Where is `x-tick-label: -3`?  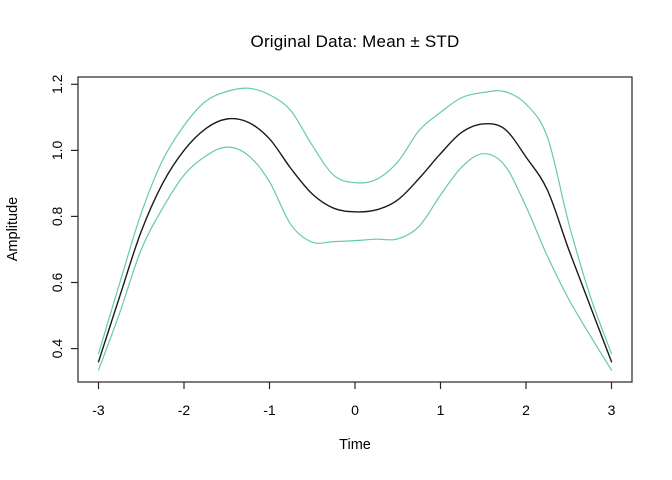 x-tick-label: -3 is located at coordinates (98, 410).